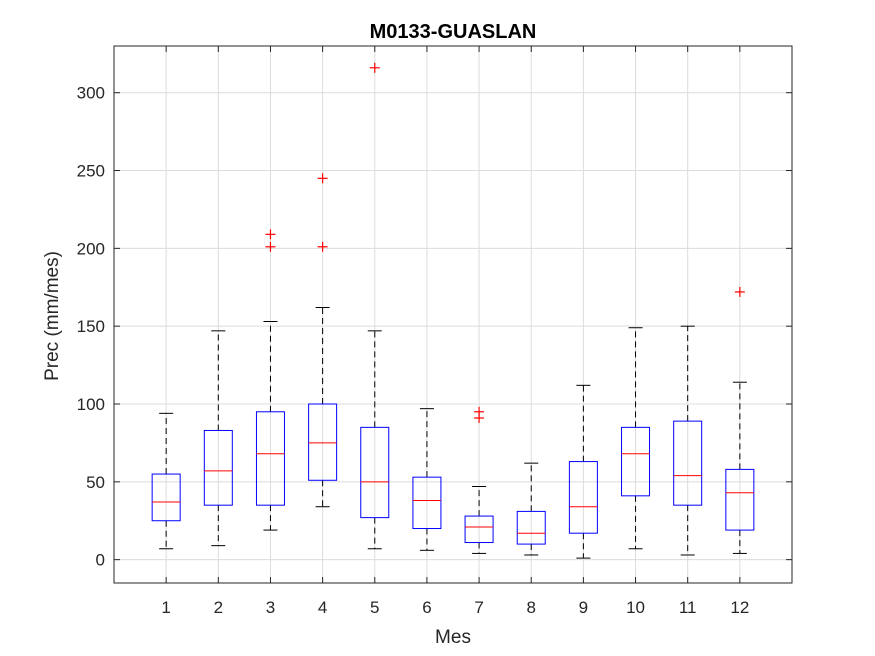  Describe the element at coordinates (91, 404) in the screenshot. I see `y-tick-label: 100` at that location.